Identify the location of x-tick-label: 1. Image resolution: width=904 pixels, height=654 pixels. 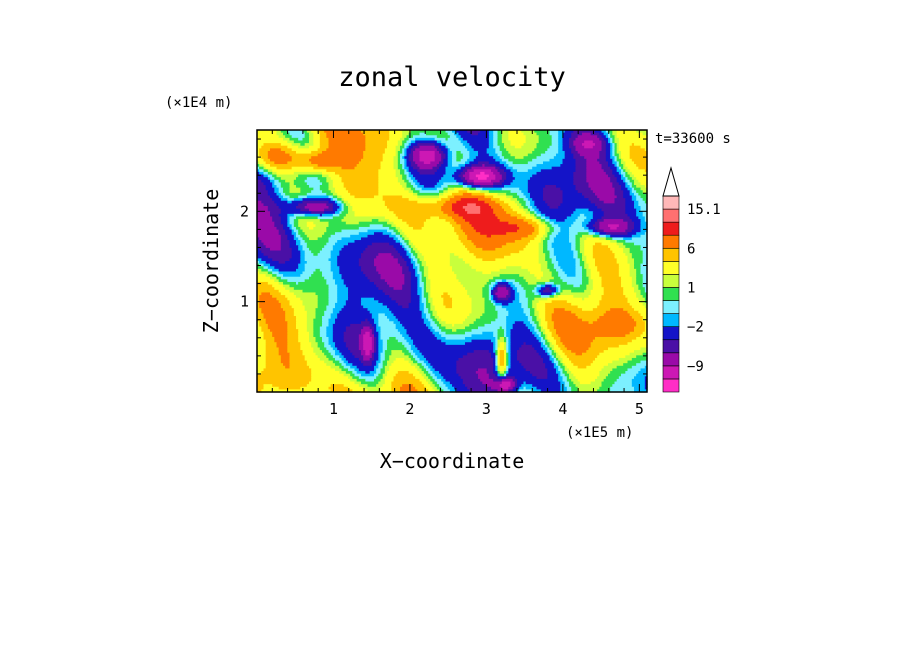
(333, 409).